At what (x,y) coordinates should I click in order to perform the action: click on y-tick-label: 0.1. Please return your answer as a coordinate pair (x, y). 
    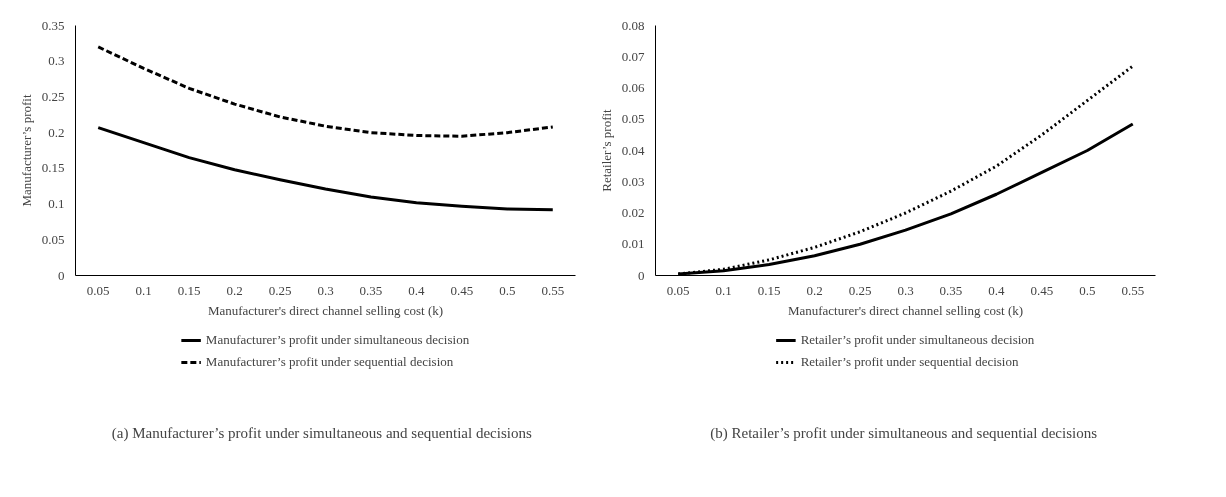
    Looking at the image, I should click on (56, 204).